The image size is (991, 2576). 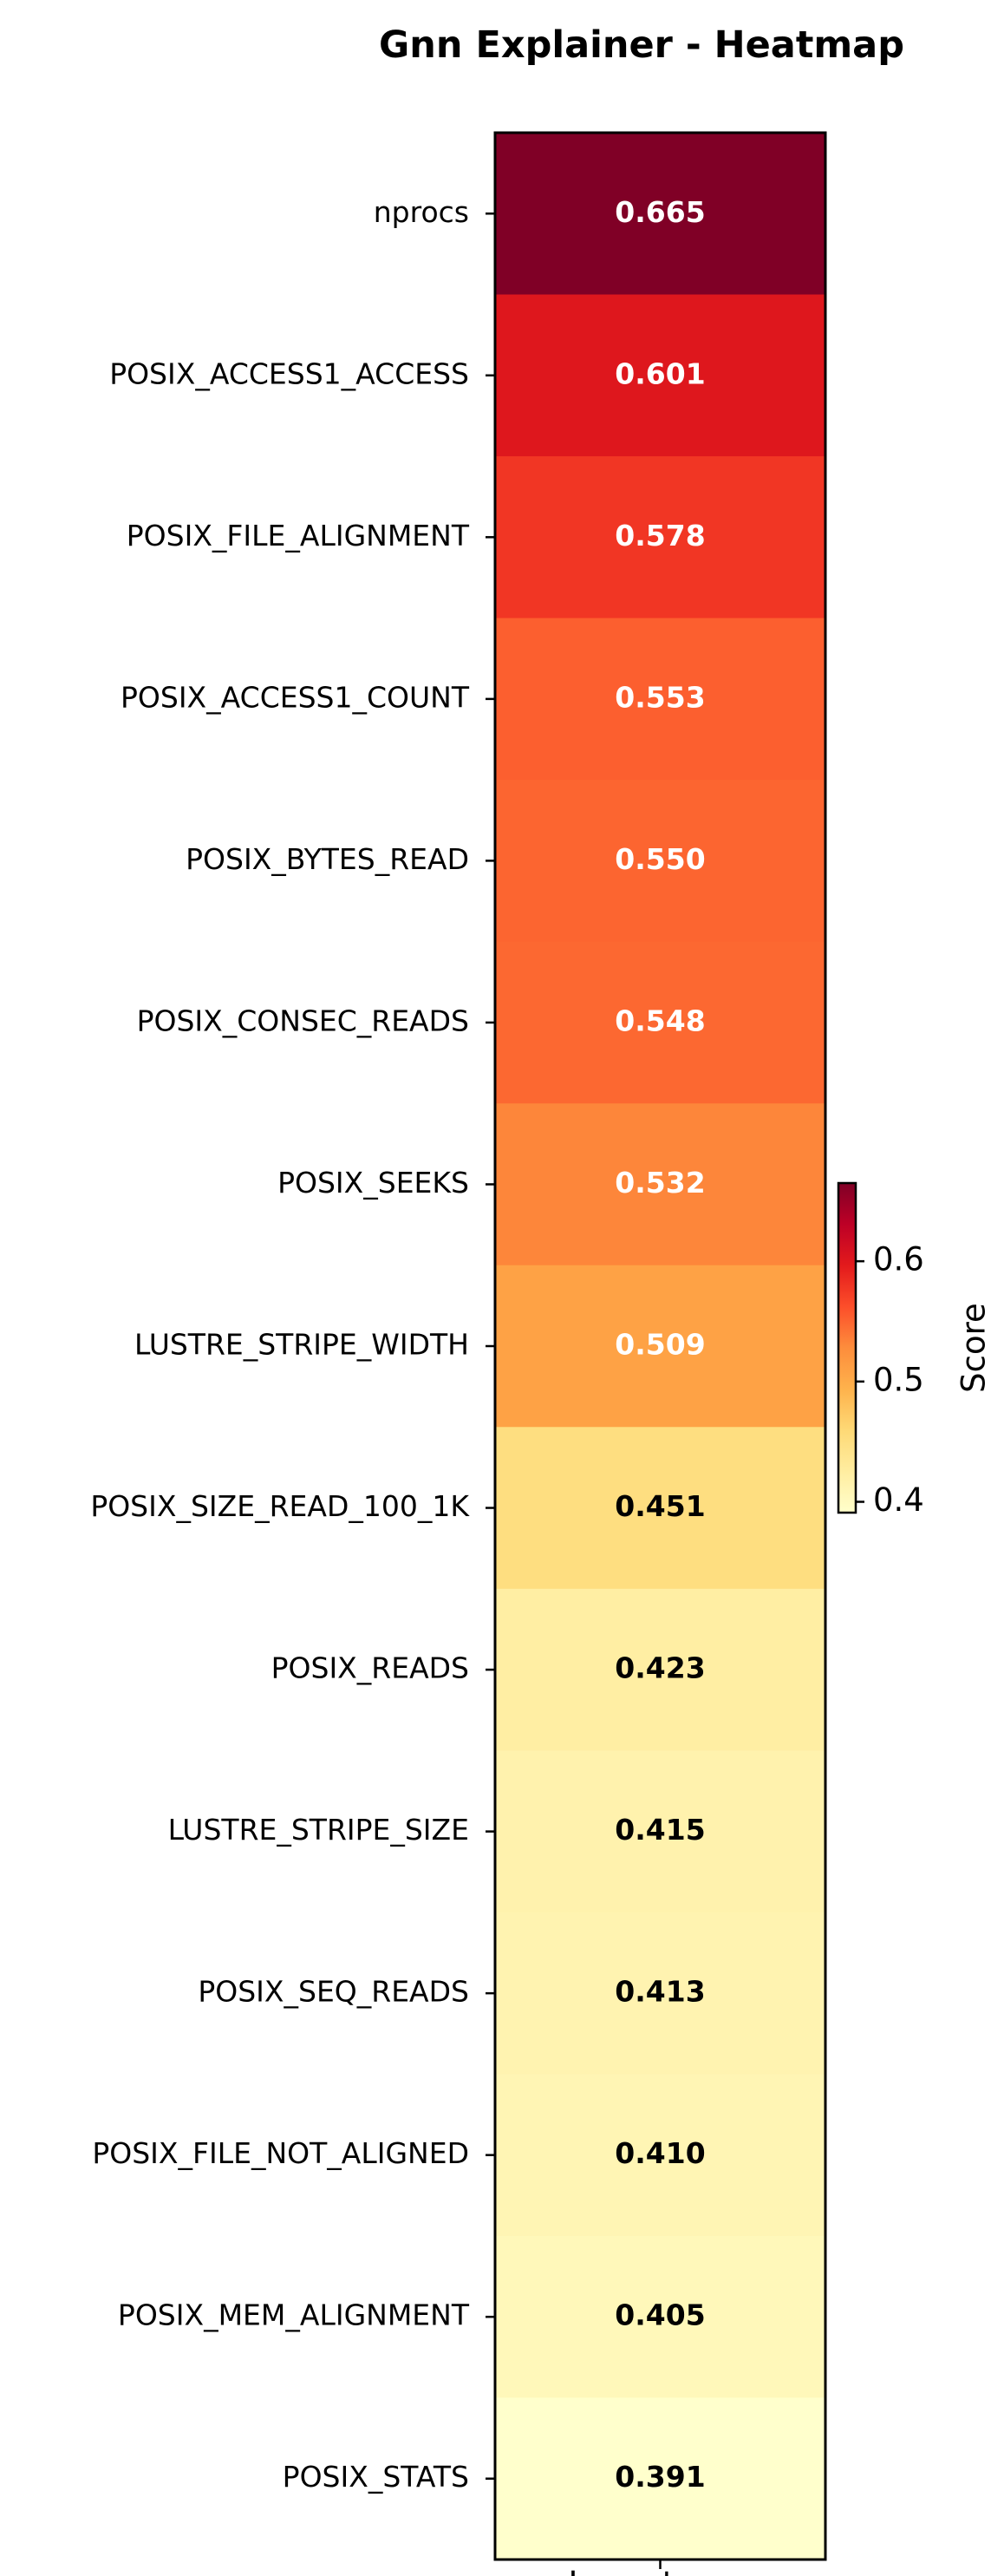 What do you see at coordinates (299, 535) in the screenshot?
I see `row-label: POSIX_FILE_ALIGNMENT` at bounding box center [299, 535].